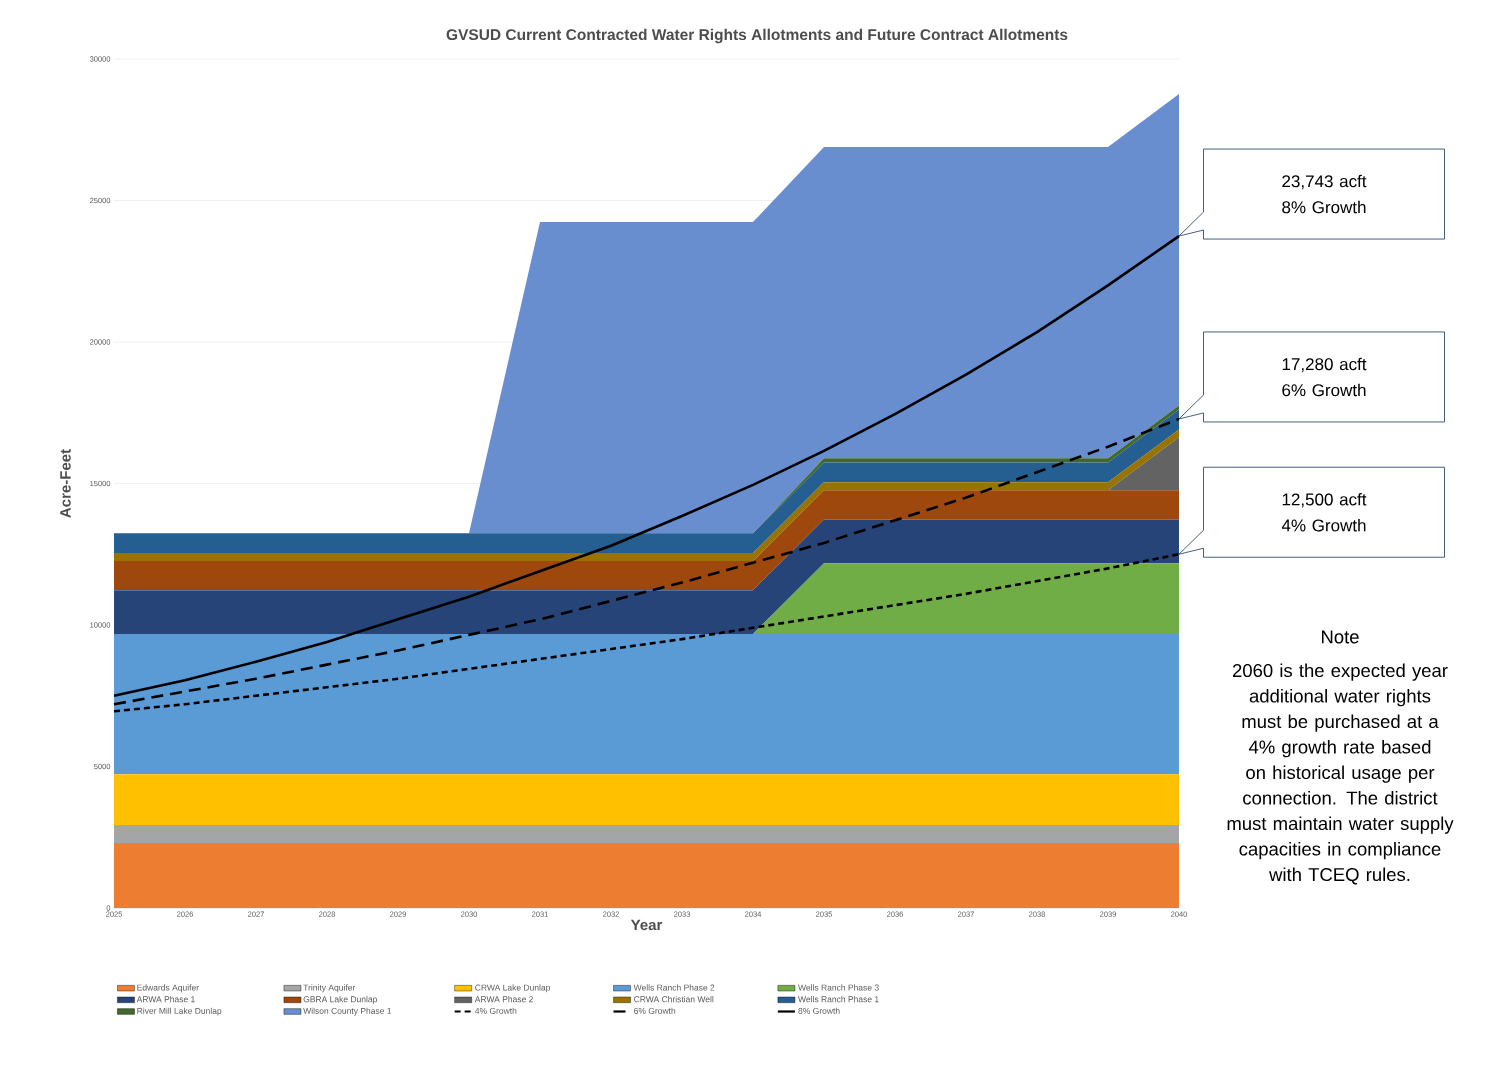 The height and width of the screenshot is (1086, 1512). Describe the element at coordinates (674, 999) in the screenshot. I see `legend-label: CRWA Christian Well` at that location.